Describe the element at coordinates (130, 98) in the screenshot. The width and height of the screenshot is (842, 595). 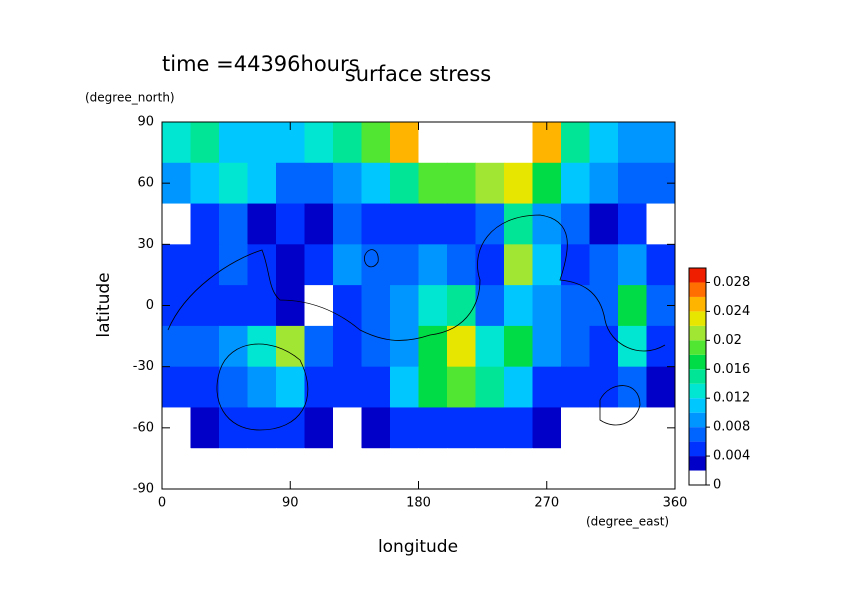
I see `y-unit: (degree_north)` at that location.